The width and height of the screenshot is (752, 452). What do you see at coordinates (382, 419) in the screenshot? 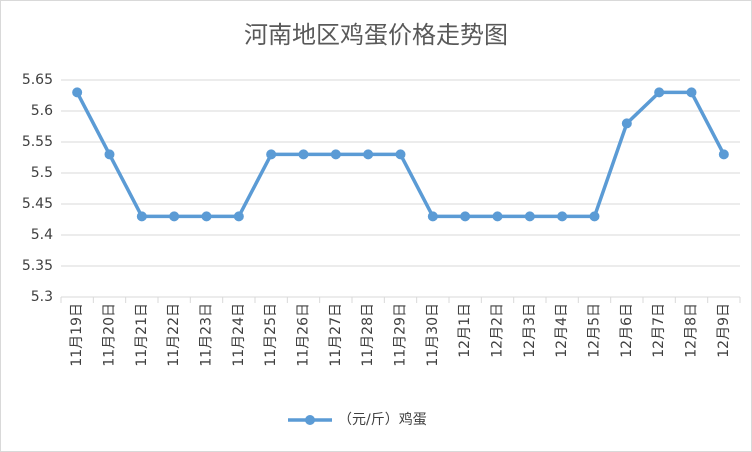
I see `legend-label: （元/斤）鸡蛋` at bounding box center [382, 419].